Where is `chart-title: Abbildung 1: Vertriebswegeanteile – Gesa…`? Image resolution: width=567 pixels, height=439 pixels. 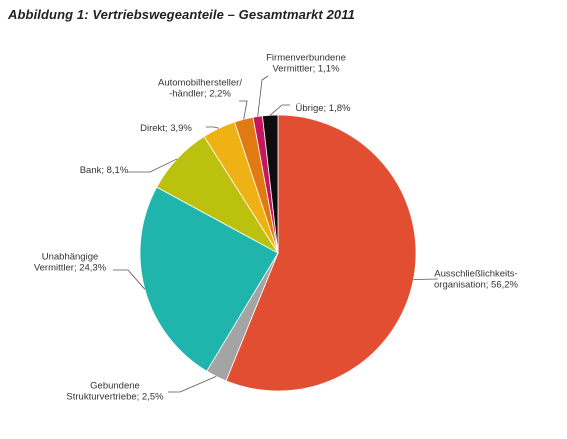
chart-title: Abbildung 1: Vertriebswegeanteile – Gesa… is located at coordinates (181, 14).